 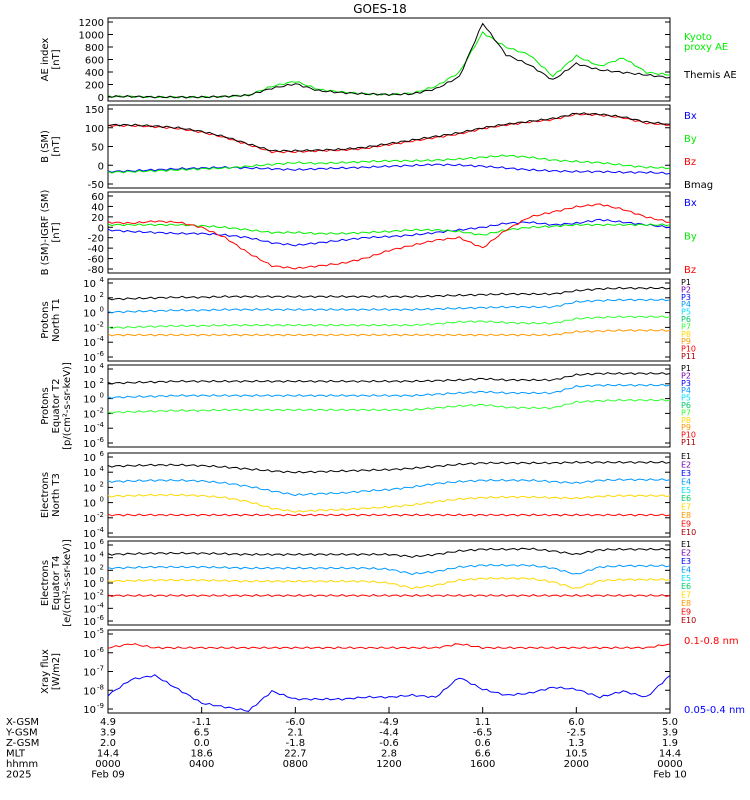 What do you see at coordinates (101, 339) in the screenshot?
I see `ytick-exponent: -4` at bounding box center [101, 339].